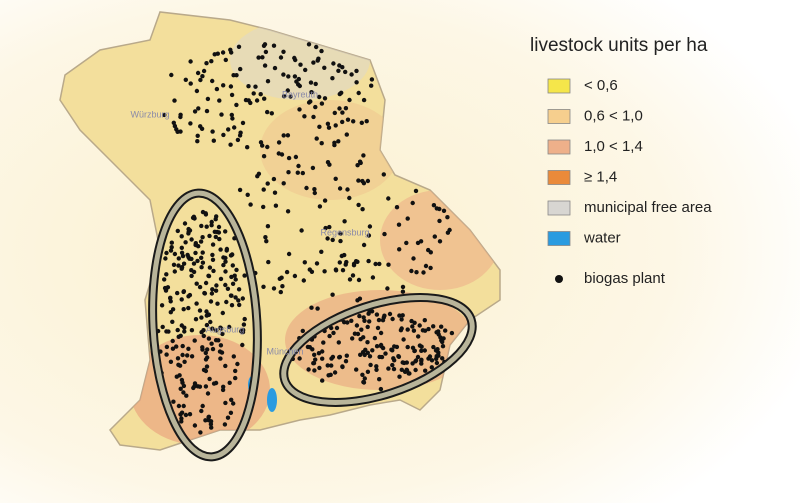 Image resolution: width=800 pixels, height=503 pixels. I want to click on legend-marker, so click(559, 279).